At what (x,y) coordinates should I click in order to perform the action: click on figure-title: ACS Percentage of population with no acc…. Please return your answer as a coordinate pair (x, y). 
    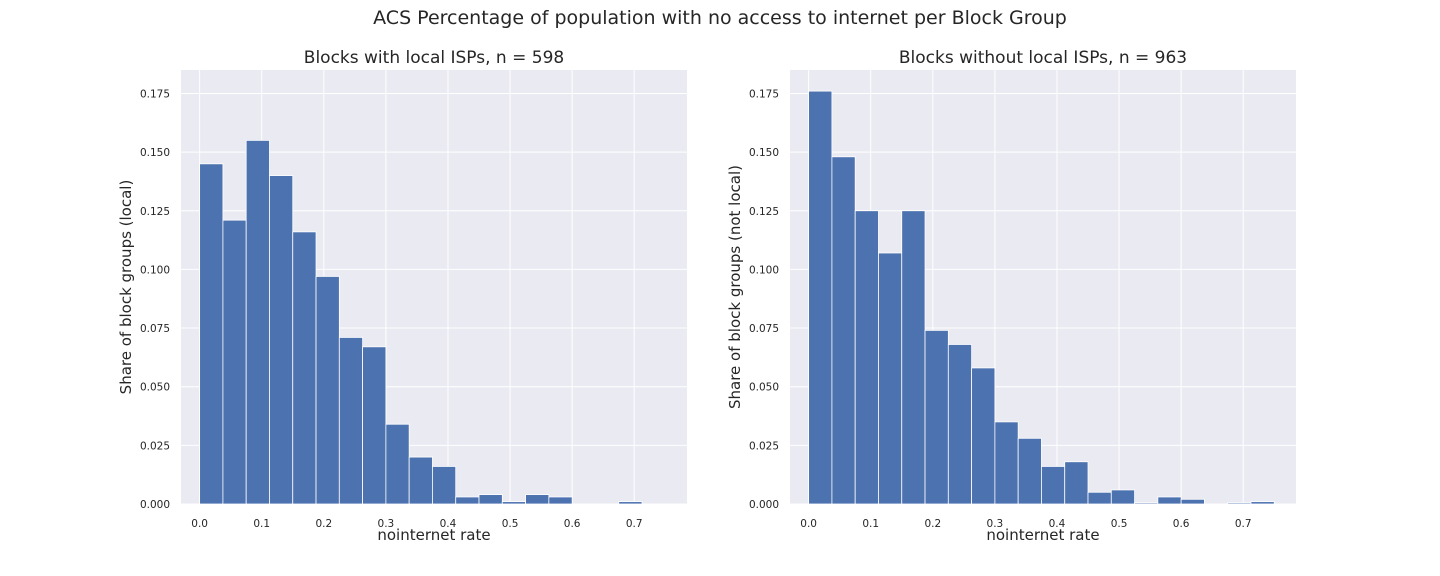
    Looking at the image, I should click on (720, 18).